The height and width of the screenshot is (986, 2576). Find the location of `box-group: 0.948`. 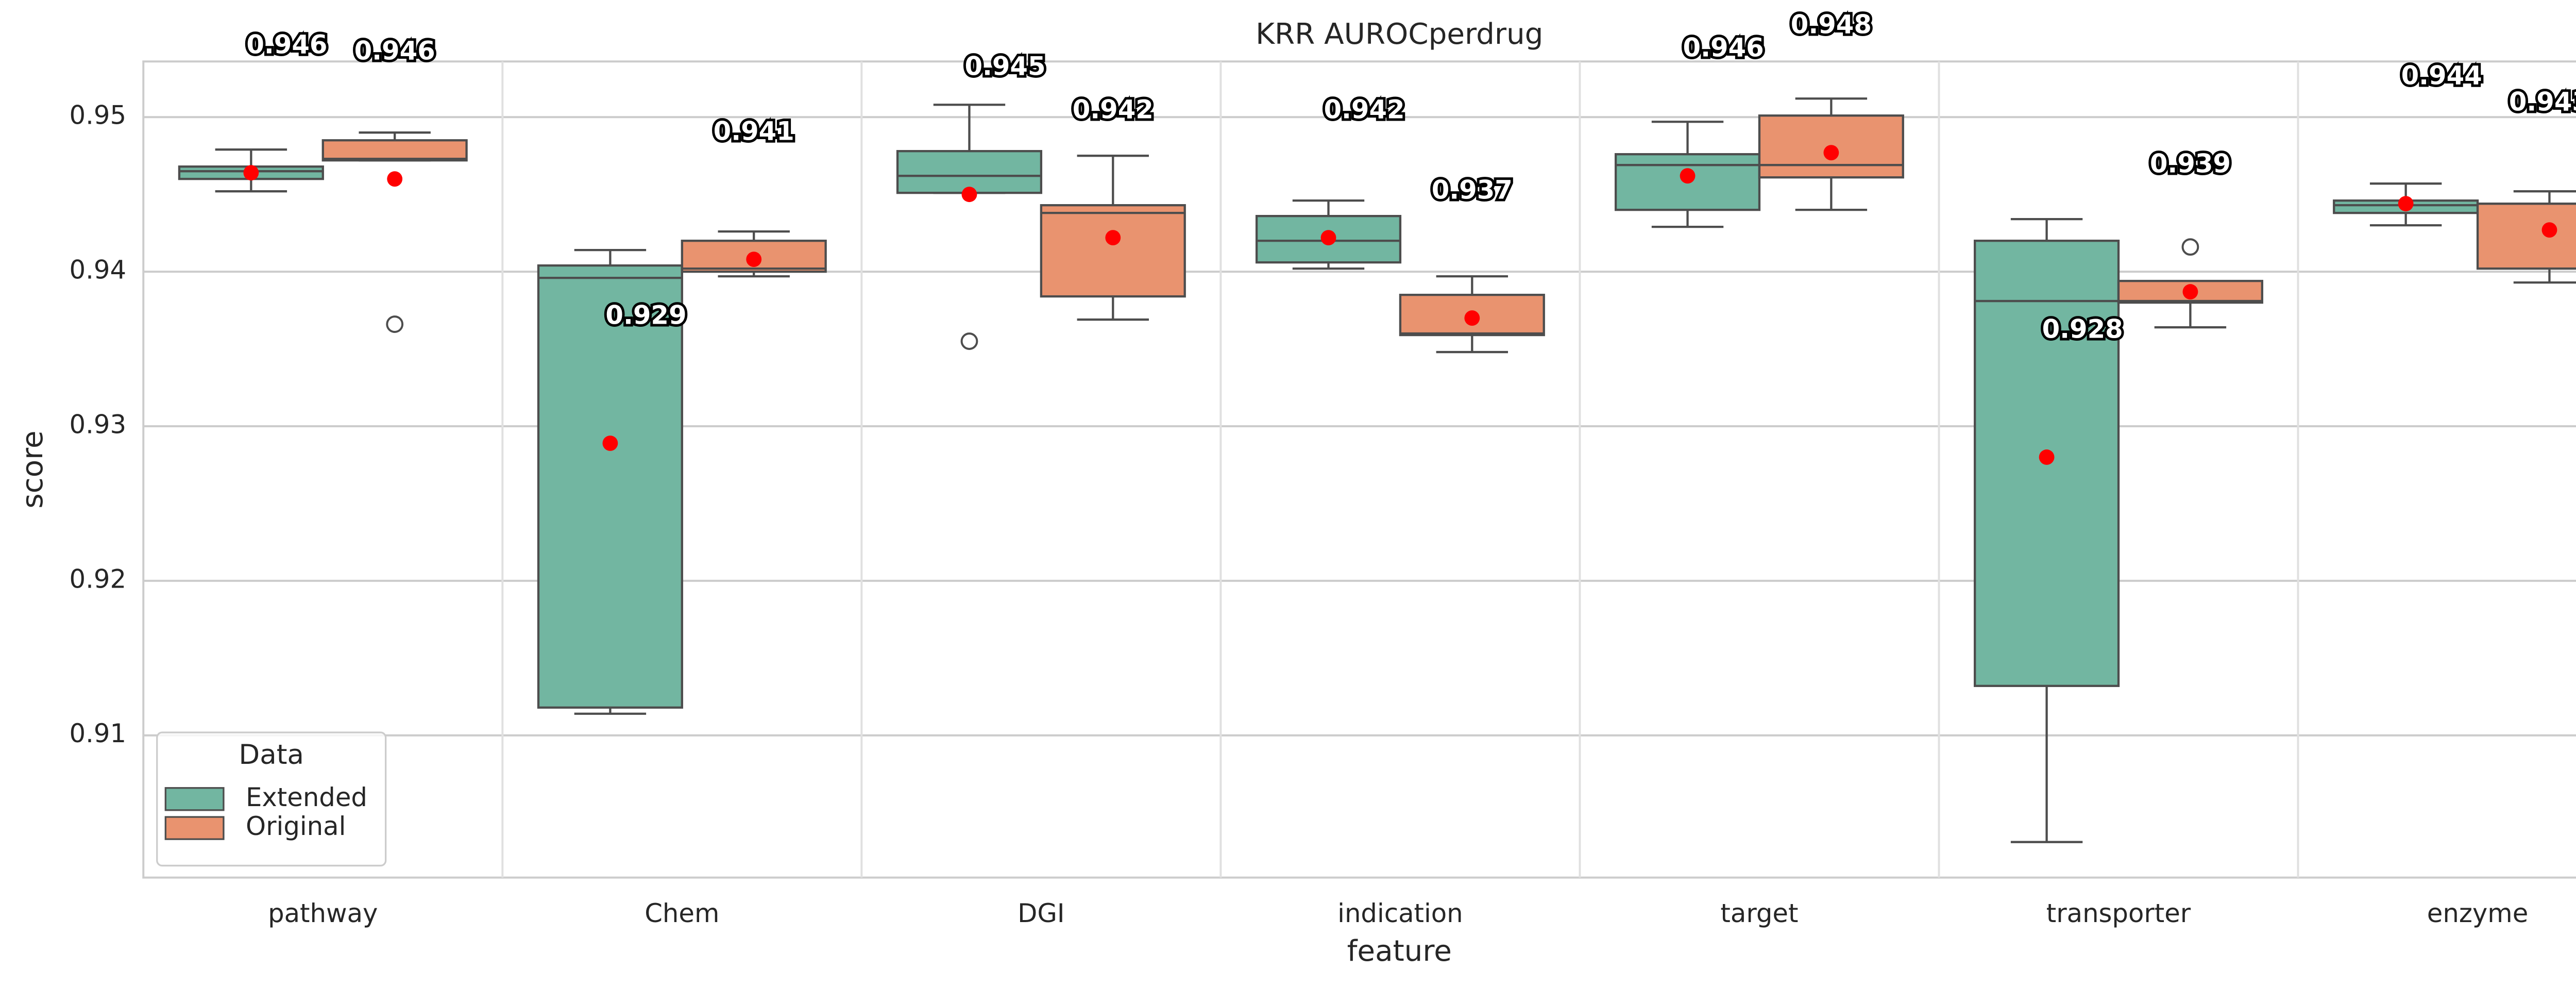

box-group: 0.948 is located at coordinates (1831, 109).